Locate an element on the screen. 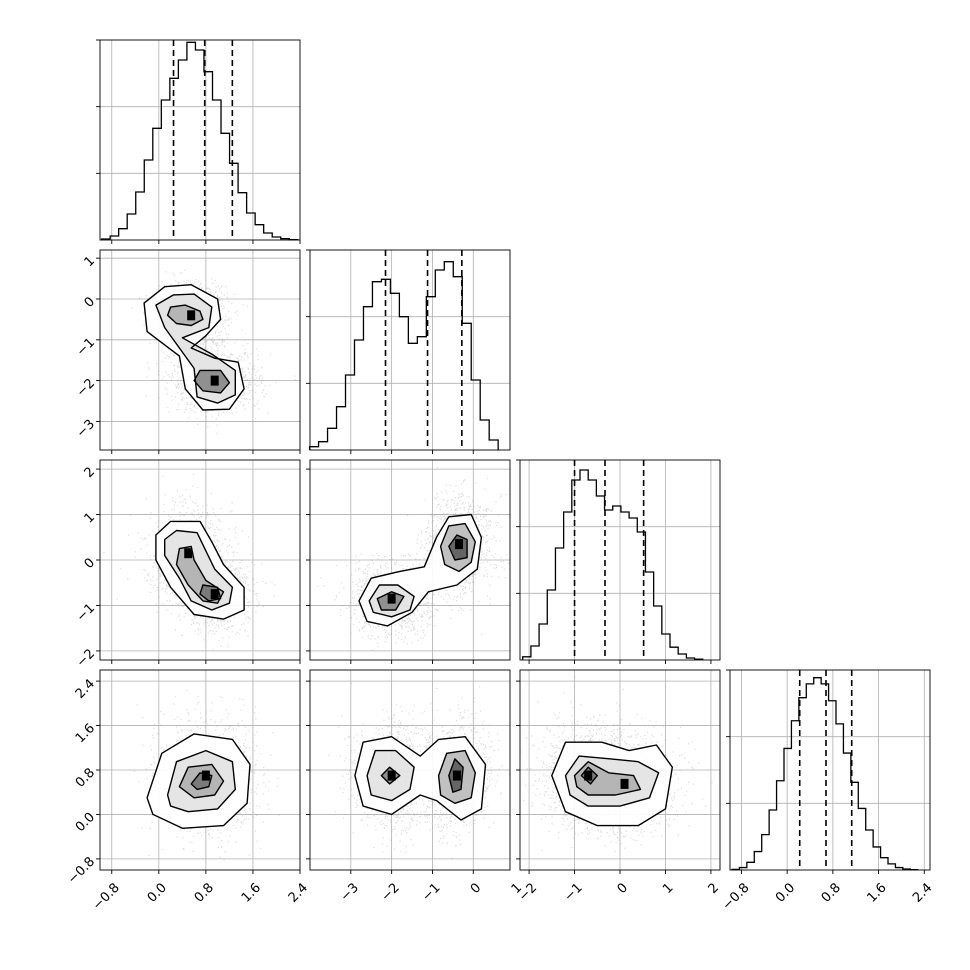  sample-points is located at coordinates (413, 563).